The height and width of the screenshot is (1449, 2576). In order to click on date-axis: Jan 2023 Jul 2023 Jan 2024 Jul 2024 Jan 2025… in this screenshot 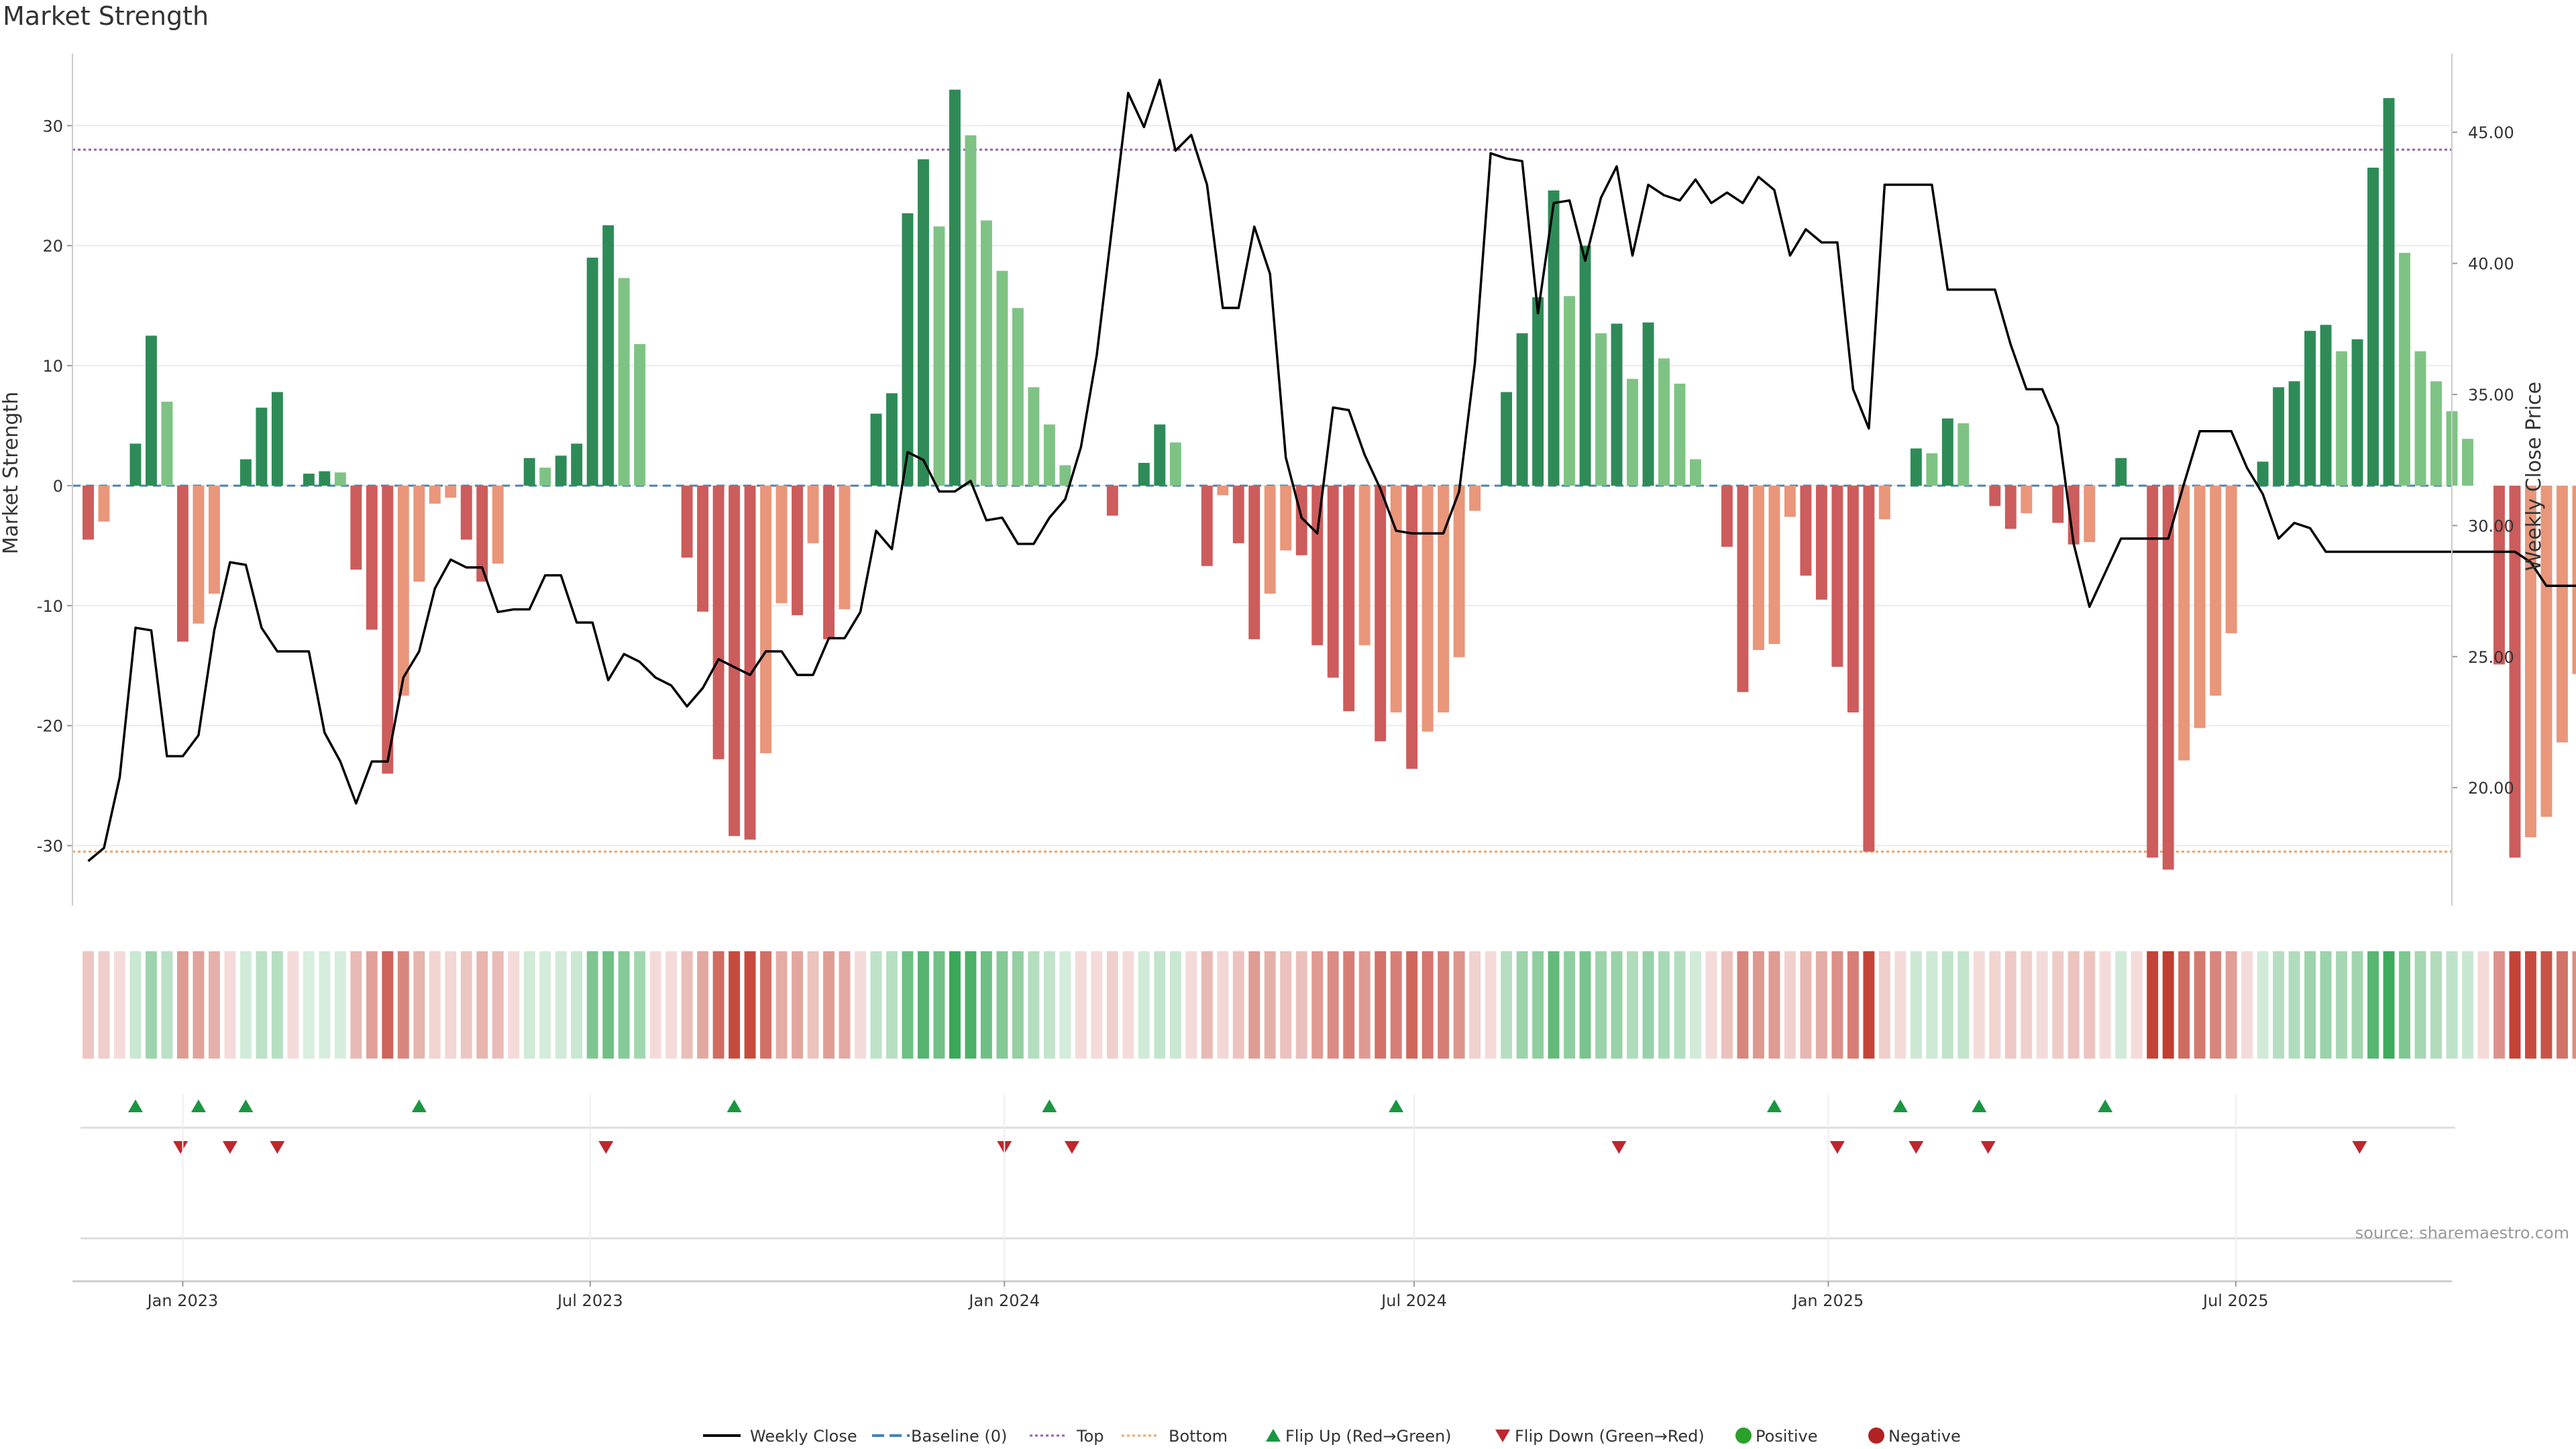, I will do `click(1262, 1201)`.